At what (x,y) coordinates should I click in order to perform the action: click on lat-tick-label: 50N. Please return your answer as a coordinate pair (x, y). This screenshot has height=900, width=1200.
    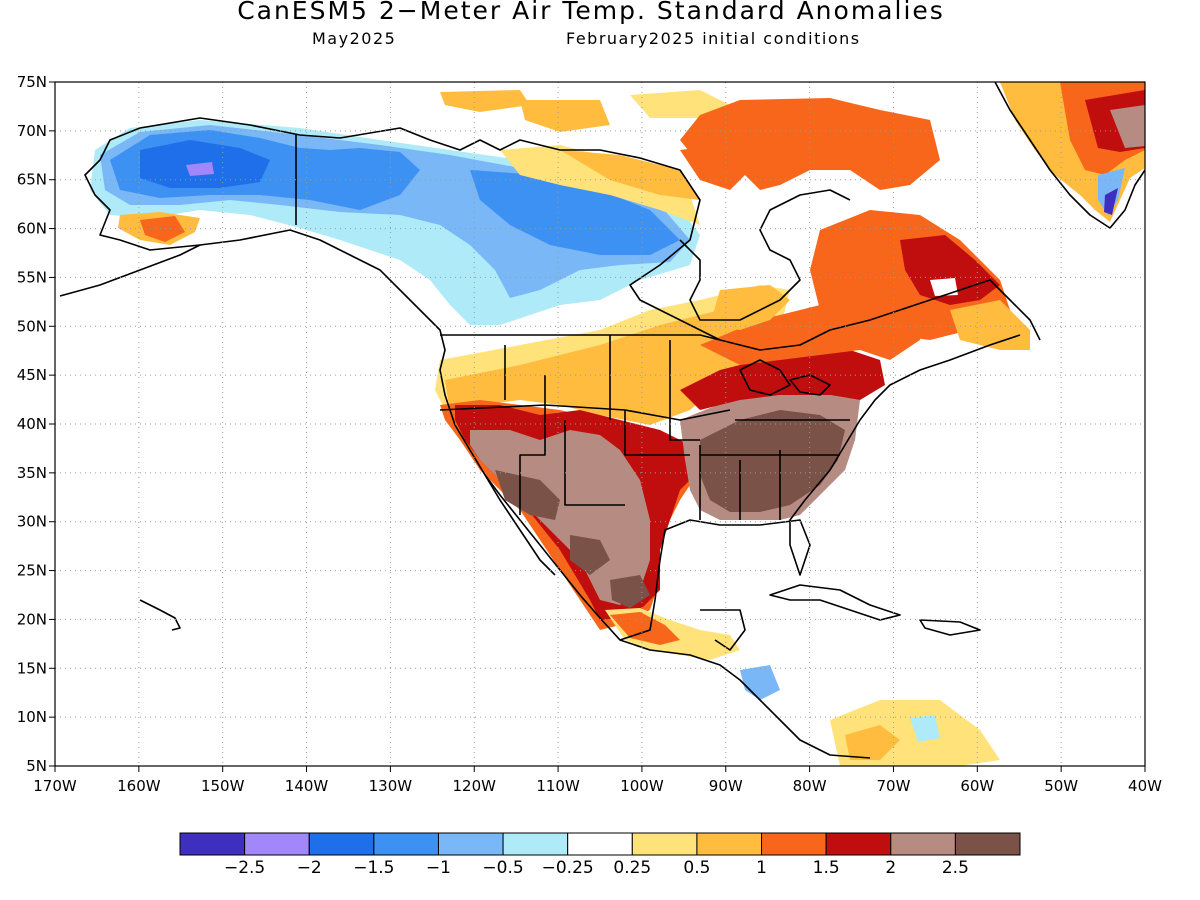
    Looking at the image, I should click on (32, 326).